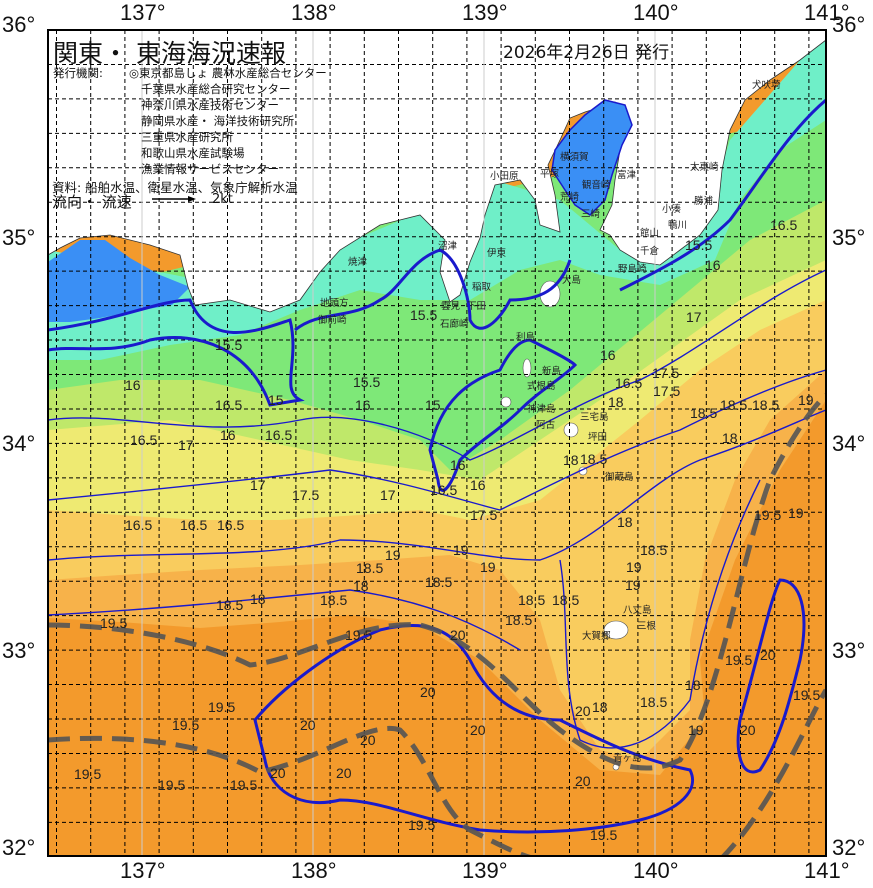 This screenshot has width=873, height=888. I want to click on issuer-1: ◎東京都島しょ 農林水産総合センター, so click(228, 73).